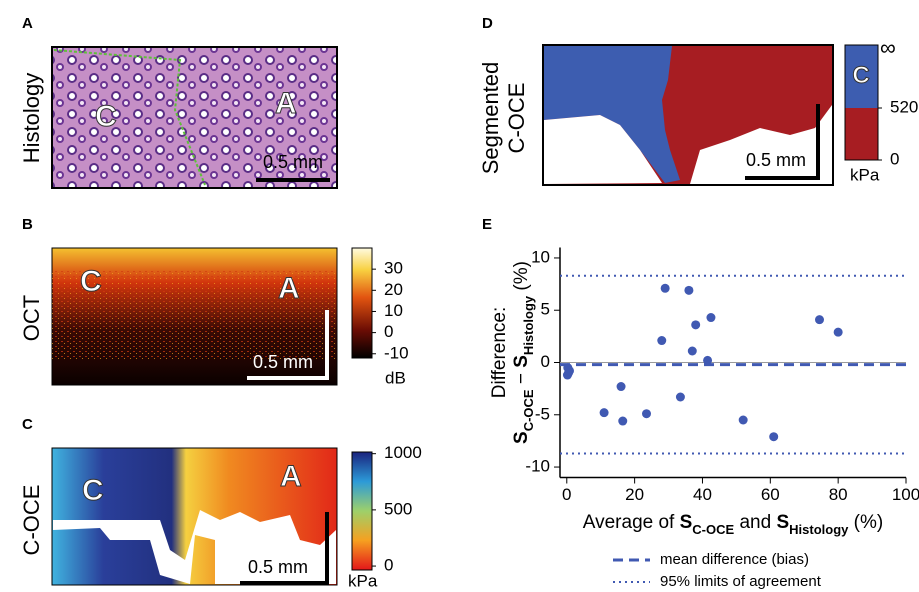 The image size is (919, 592). Describe the element at coordinates (540, 256) in the screenshot. I see `y-tick-label: 10` at that location.